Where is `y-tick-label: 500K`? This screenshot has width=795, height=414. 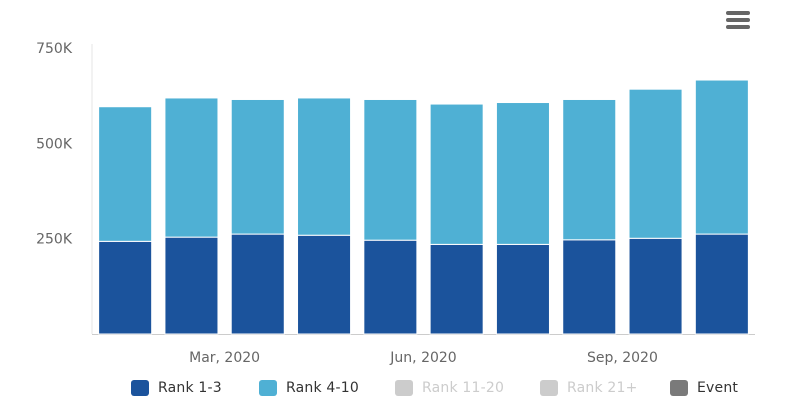 y-tick-label: 500K is located at coordinates (54, 144).